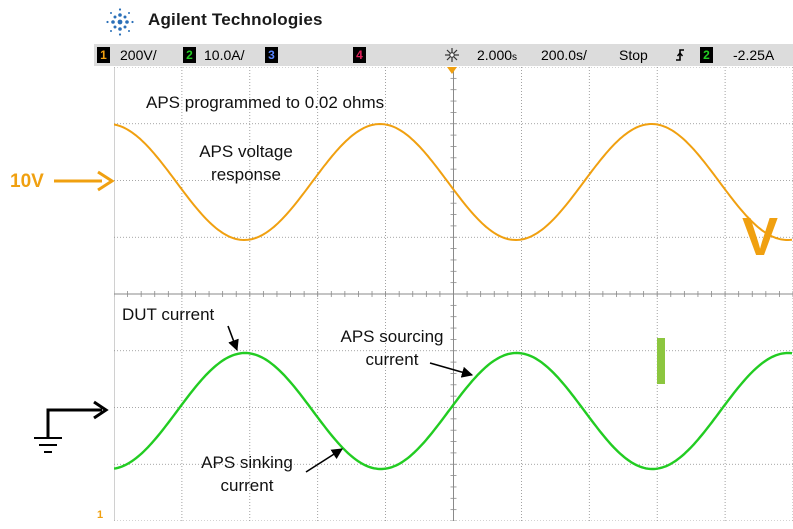 The width and height of the screenshot is (793, 529). I want to click on trigger-level: -2.25A, so click(754, 55).